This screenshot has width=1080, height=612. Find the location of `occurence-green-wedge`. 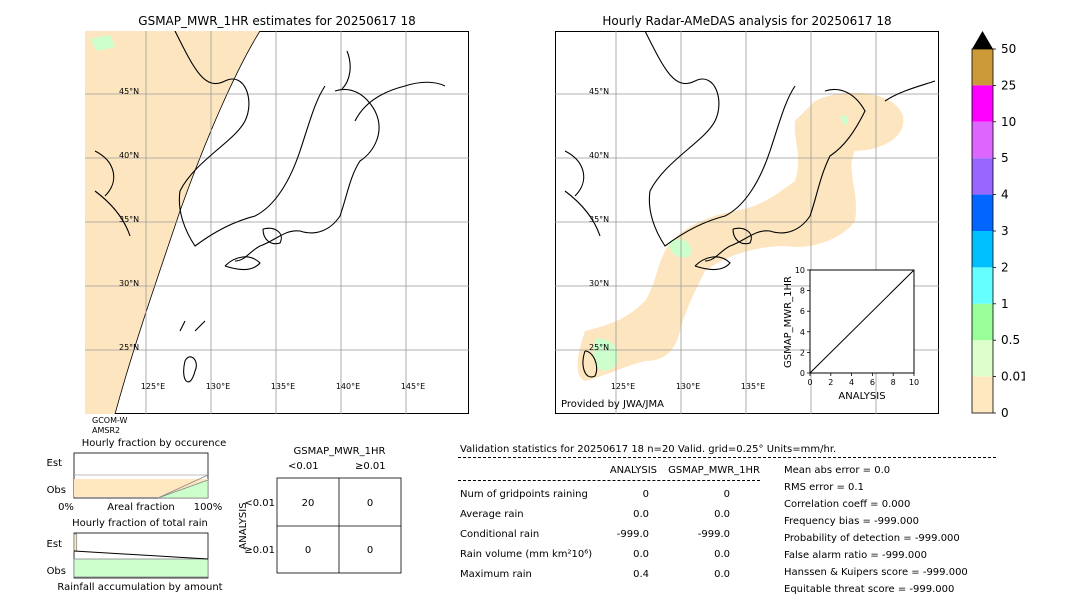

occurence-green-wedge is located at coordinates (183, 489).